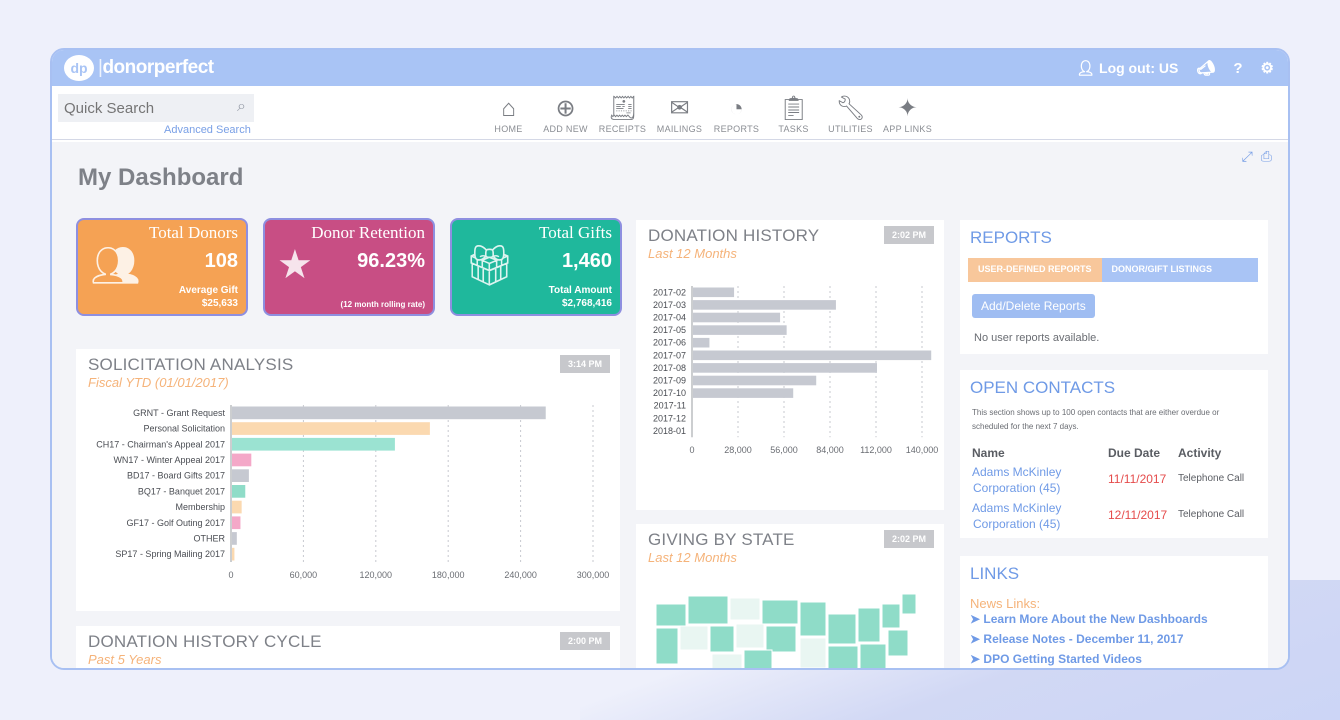 This screenshot has height=720, width=1340. Describe the element at coordinates (1138, 515) in the screenshot. I see `contact-due-date: 12/11/2017` at that location.